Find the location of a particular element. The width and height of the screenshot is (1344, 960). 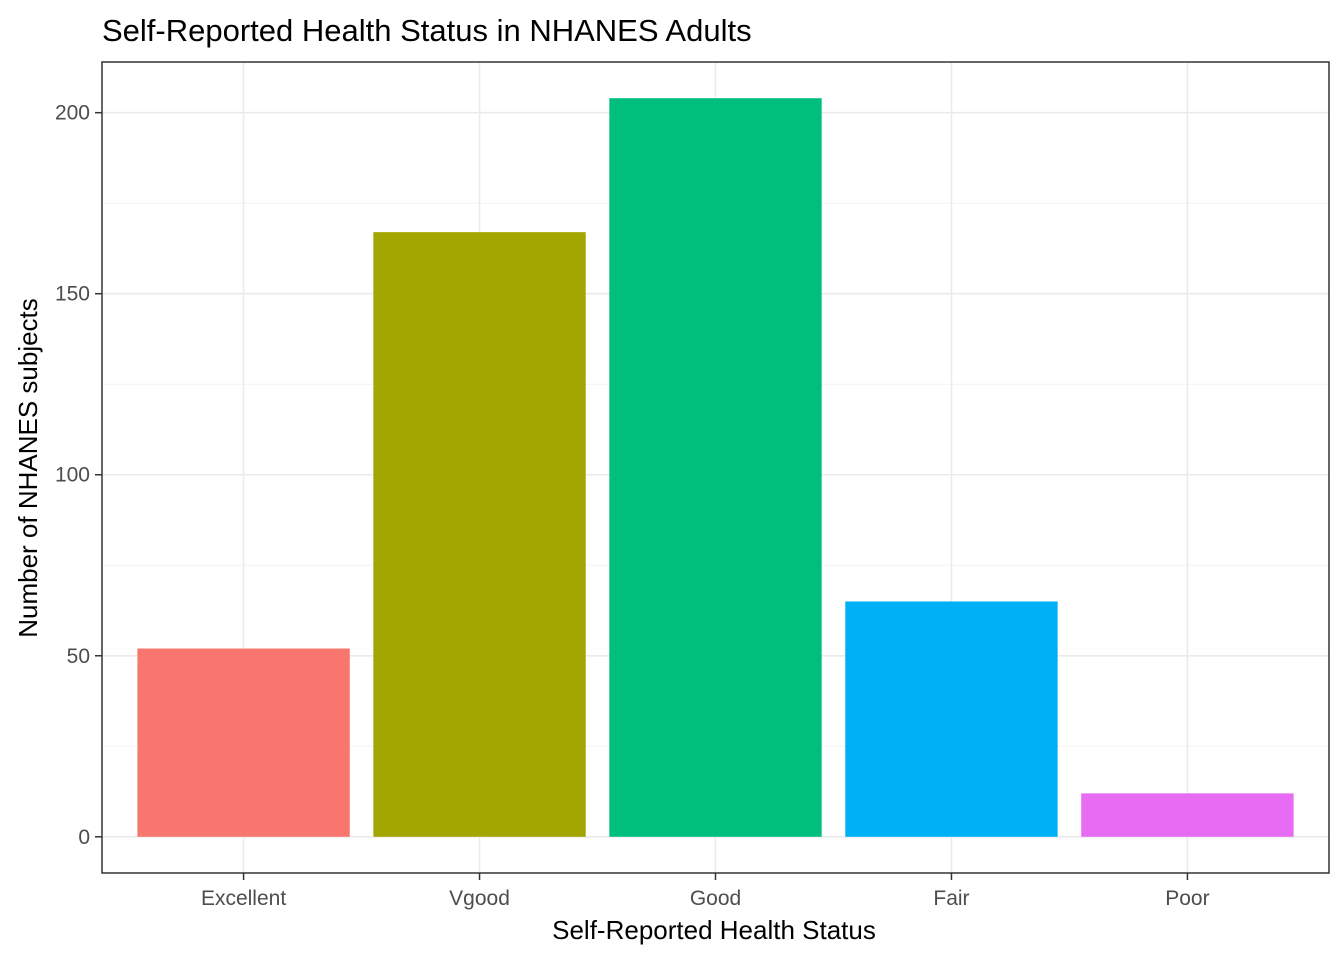

bar-vgood is located at coordinates (479, 534).